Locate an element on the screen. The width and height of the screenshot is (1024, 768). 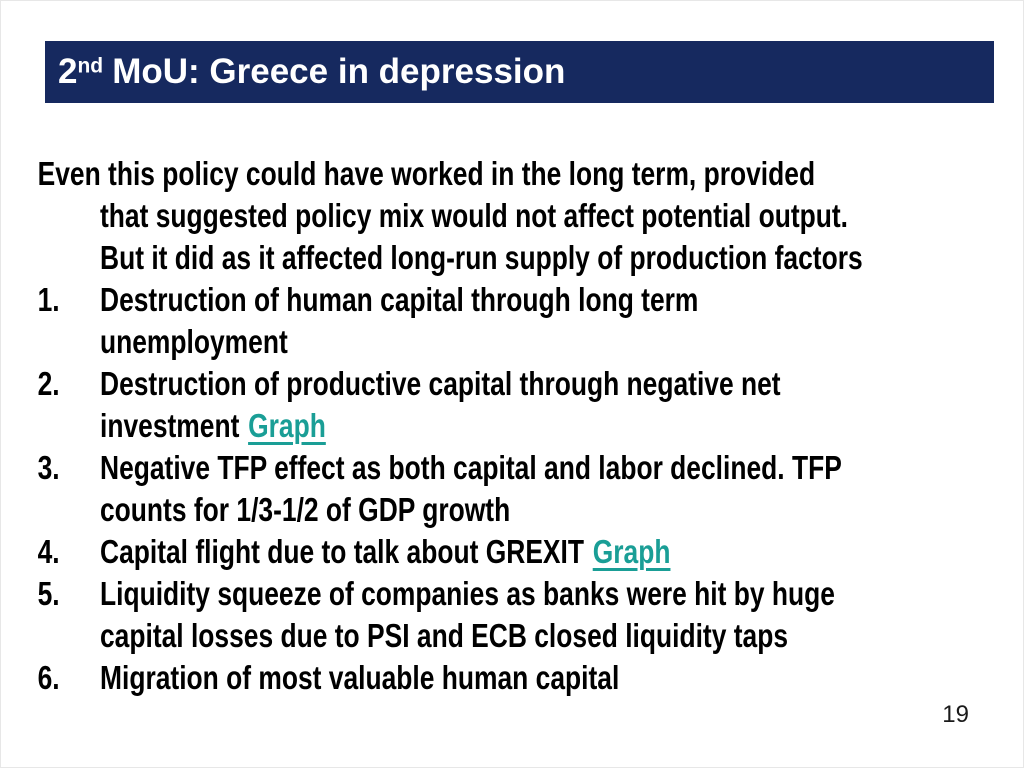
list-number-4: 4. is located at coordinates (48, 551).